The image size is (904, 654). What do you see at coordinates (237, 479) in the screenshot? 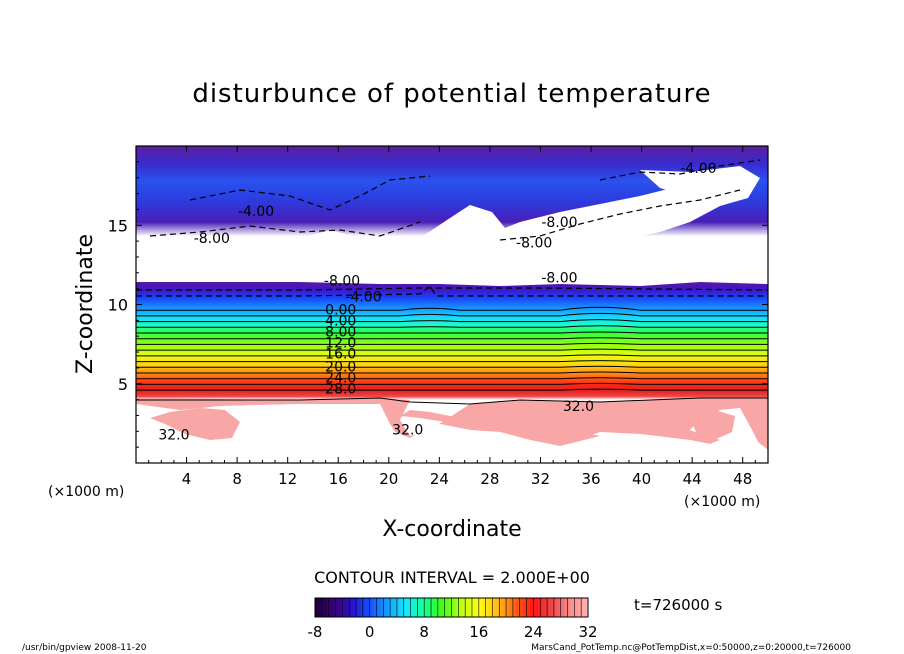
I see `x-tick-label: 8` at bounding box center [237, 479].